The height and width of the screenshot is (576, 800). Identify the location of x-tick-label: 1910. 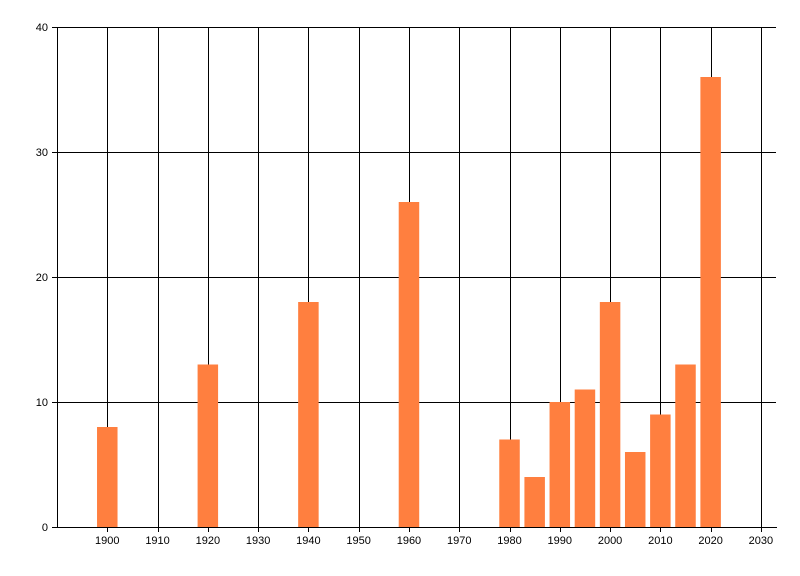
(157, 541).